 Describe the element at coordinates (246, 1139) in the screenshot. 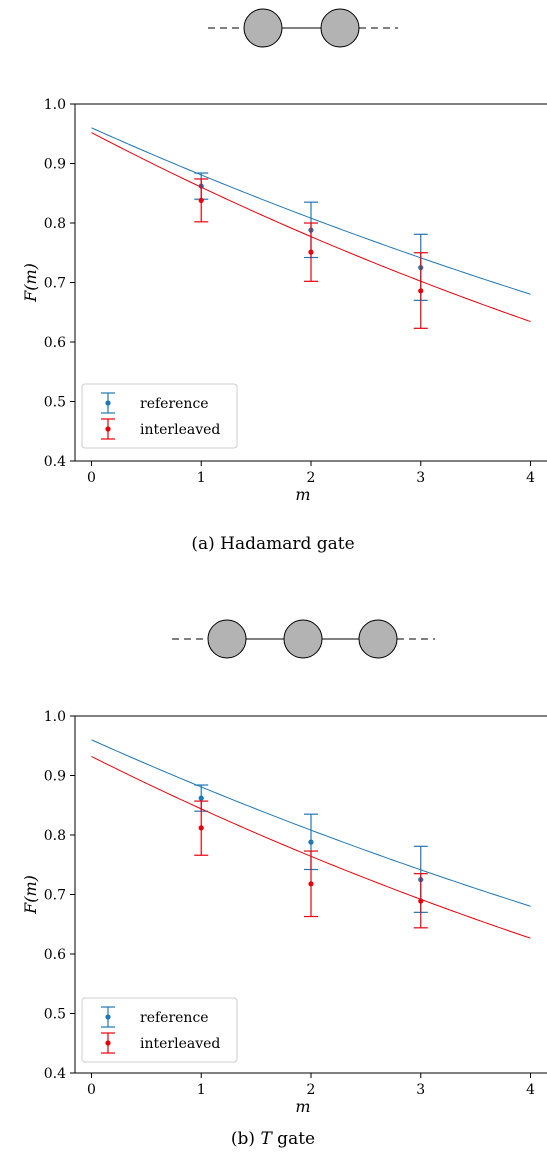

I see `caption-prefix: (b)` at that location.